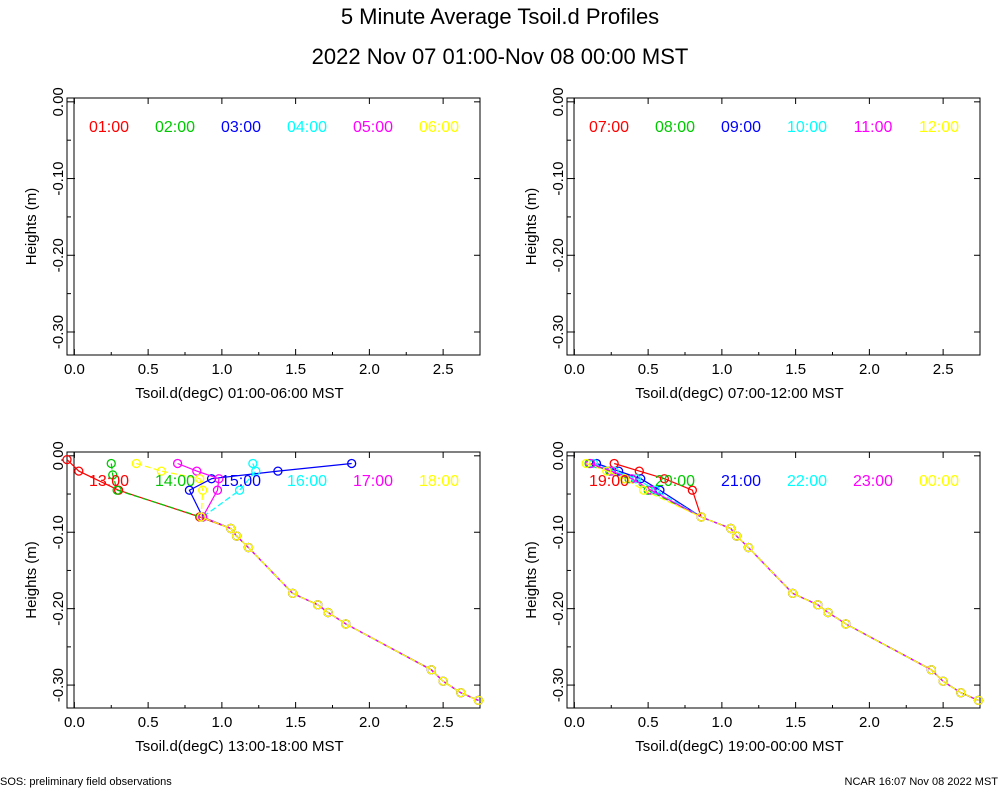  Describe the element at coordinates (273, 226) in the screenshot. I see `panel1-frame` at that location.